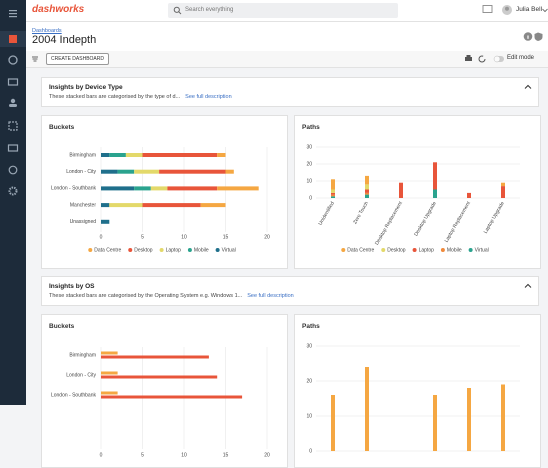 Image resolution: width=548 pixels, height=468 pixels. What do you see at coordinates (229, 250) in the screenshot?
I see `legend-label: Virtual` at bounding box center [229, 250].